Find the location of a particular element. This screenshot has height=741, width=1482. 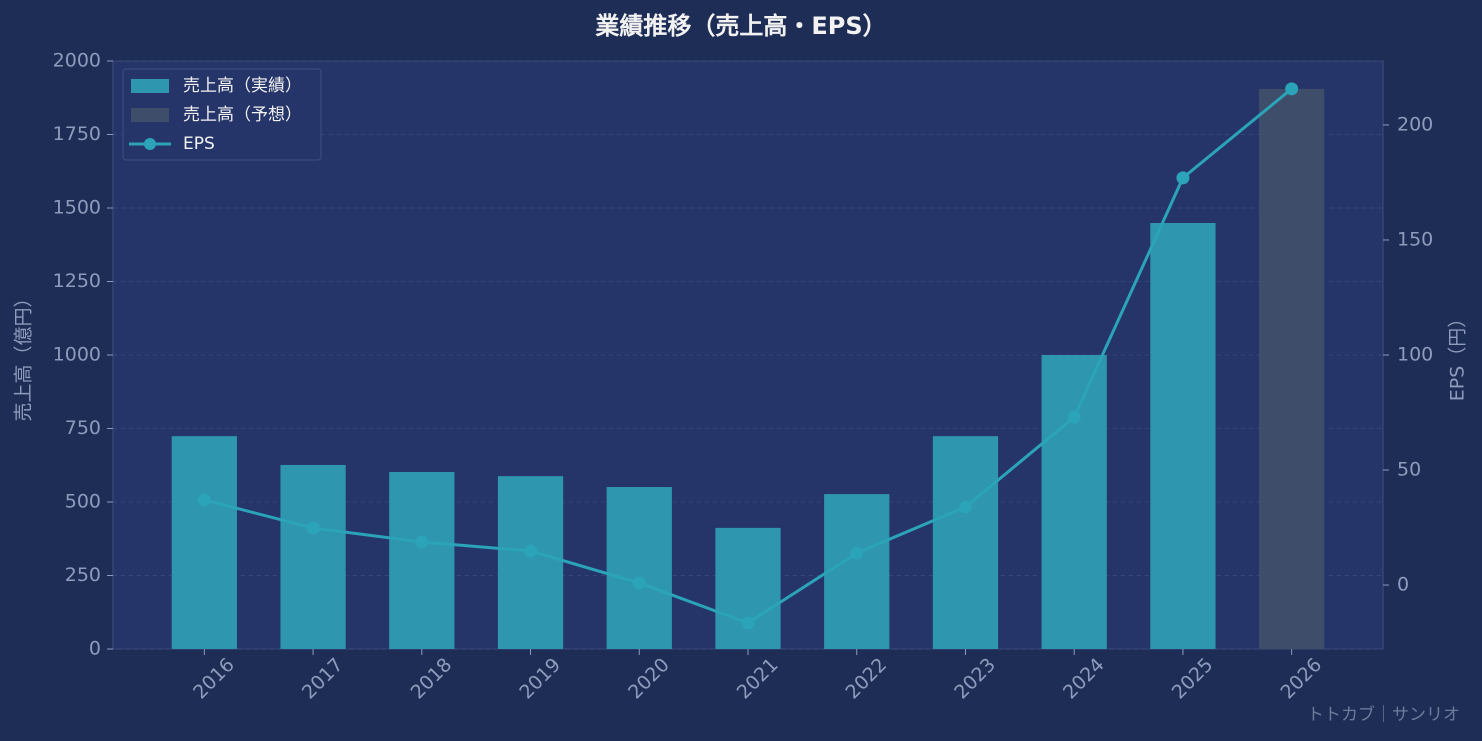

y-tick-label: 500 is located at coordinates (83, 502).